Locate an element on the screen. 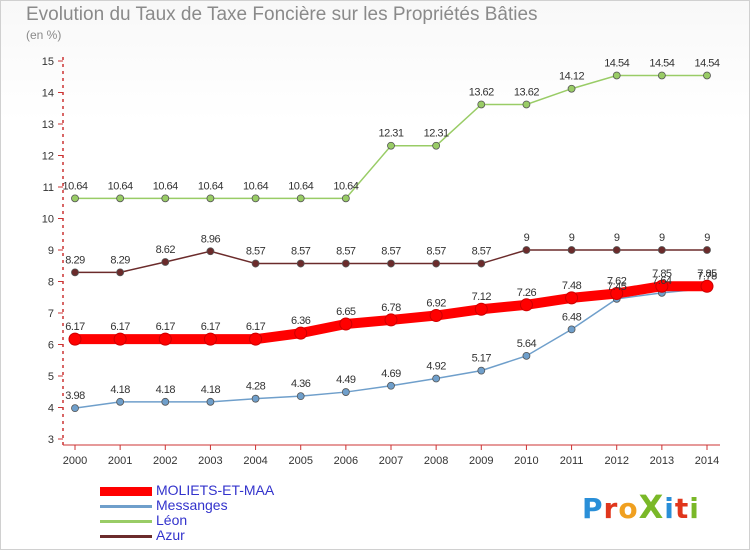  x-tick-label: 2003 is located at coordinates (210, 461).